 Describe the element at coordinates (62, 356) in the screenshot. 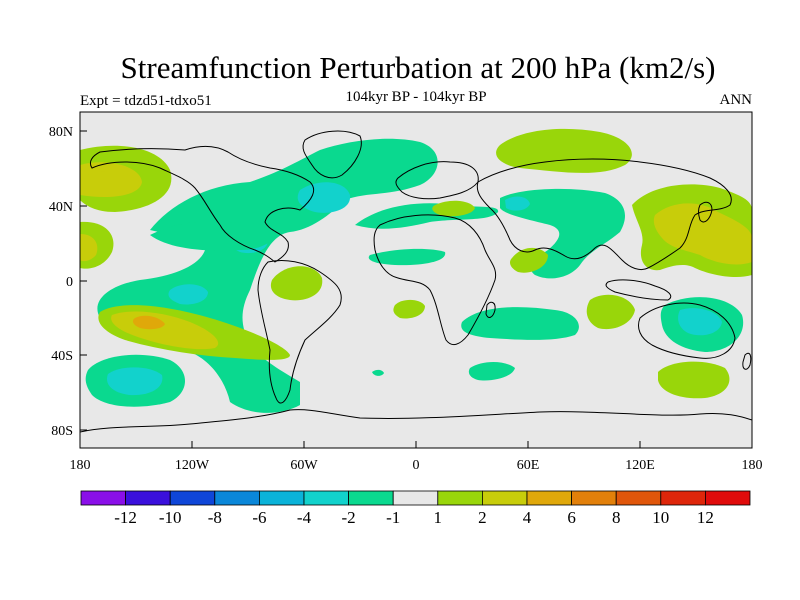

I see `y-tick-label: 40S` at that location.